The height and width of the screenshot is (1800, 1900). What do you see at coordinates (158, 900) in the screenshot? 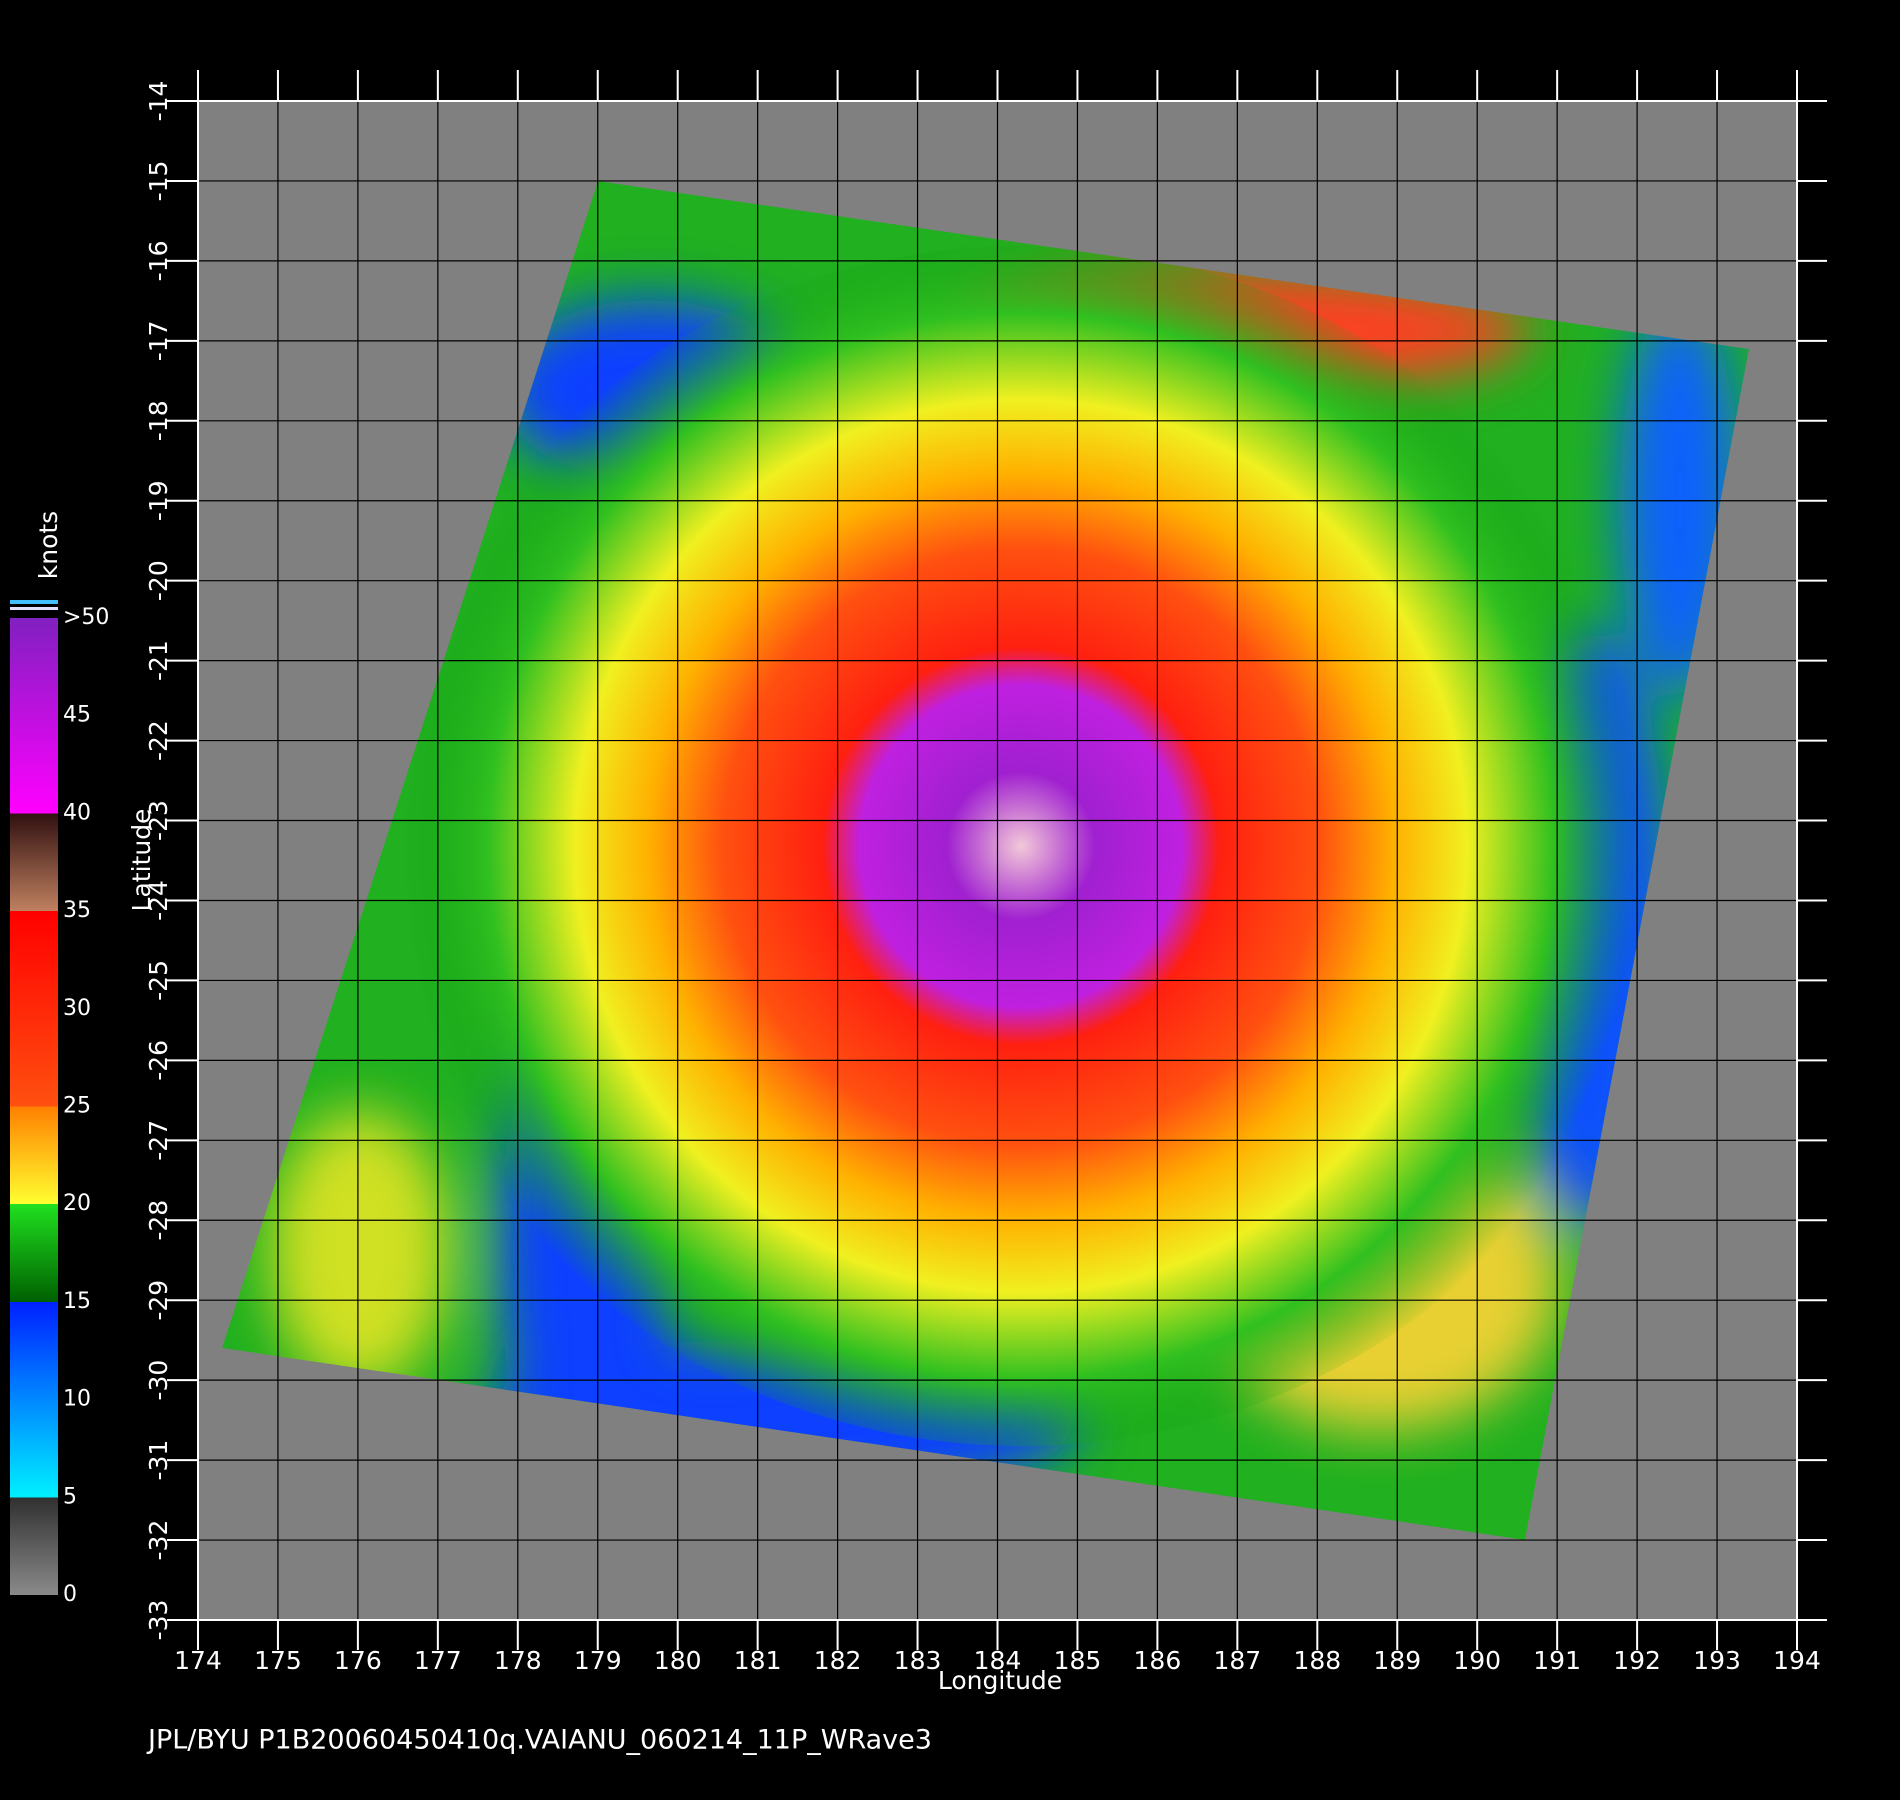
I see `y-tick-label: -24` at bounding box center [158, 900].